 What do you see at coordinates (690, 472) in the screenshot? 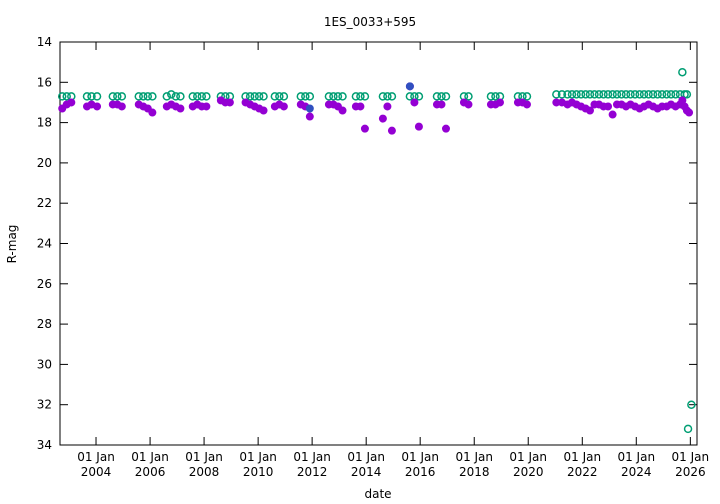
I see `x-tick-label-year: 2026` at bounding box center [690, 472].